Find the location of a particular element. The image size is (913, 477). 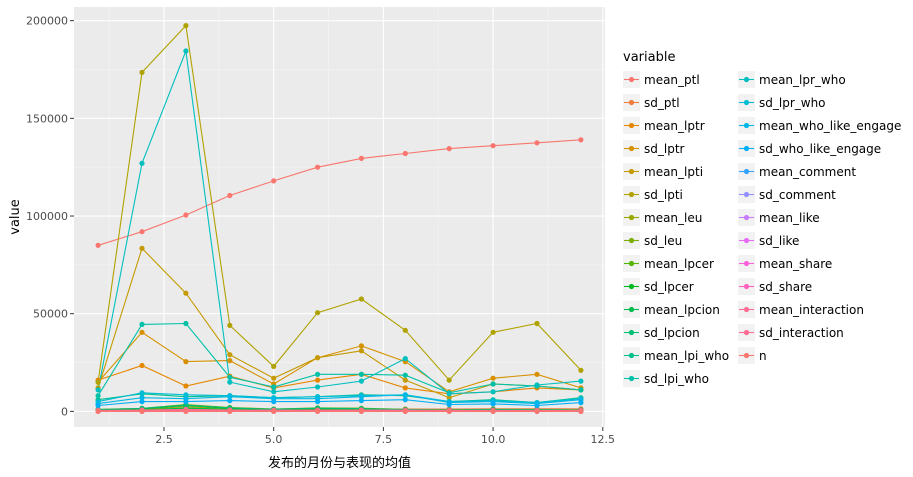

legend-item-mean_like: mean_like is located at coordinates (779, 217).